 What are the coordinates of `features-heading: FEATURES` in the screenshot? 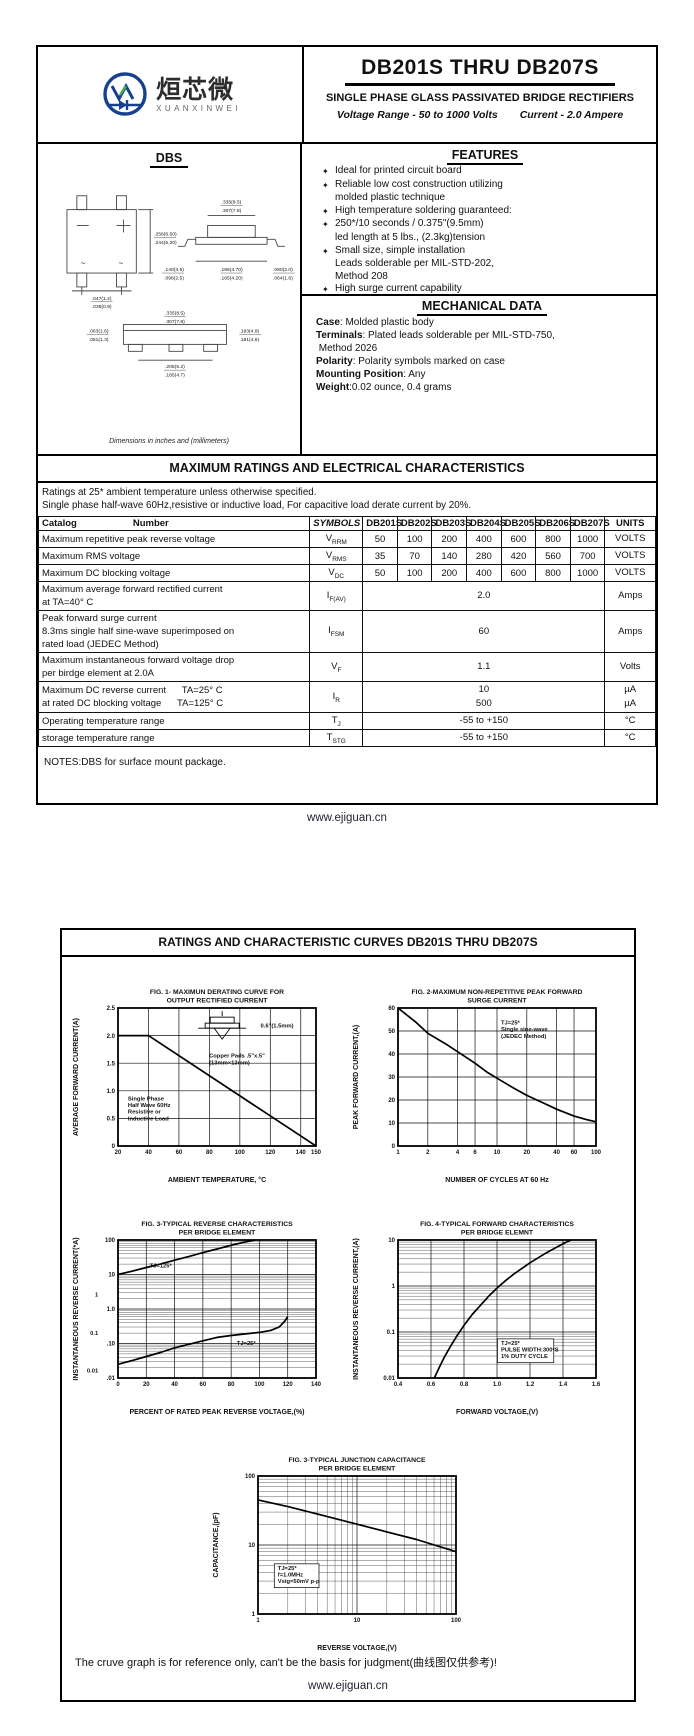 It's located at (485, 156).